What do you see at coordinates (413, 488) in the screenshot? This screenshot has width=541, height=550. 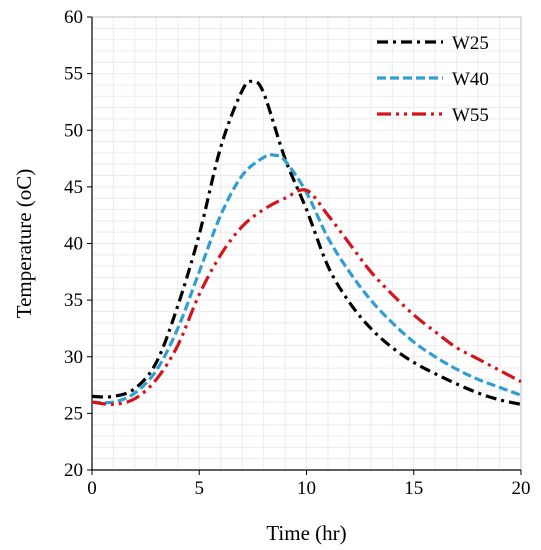 I see `x-tick-label: 15` at bounding box center [413, 488].